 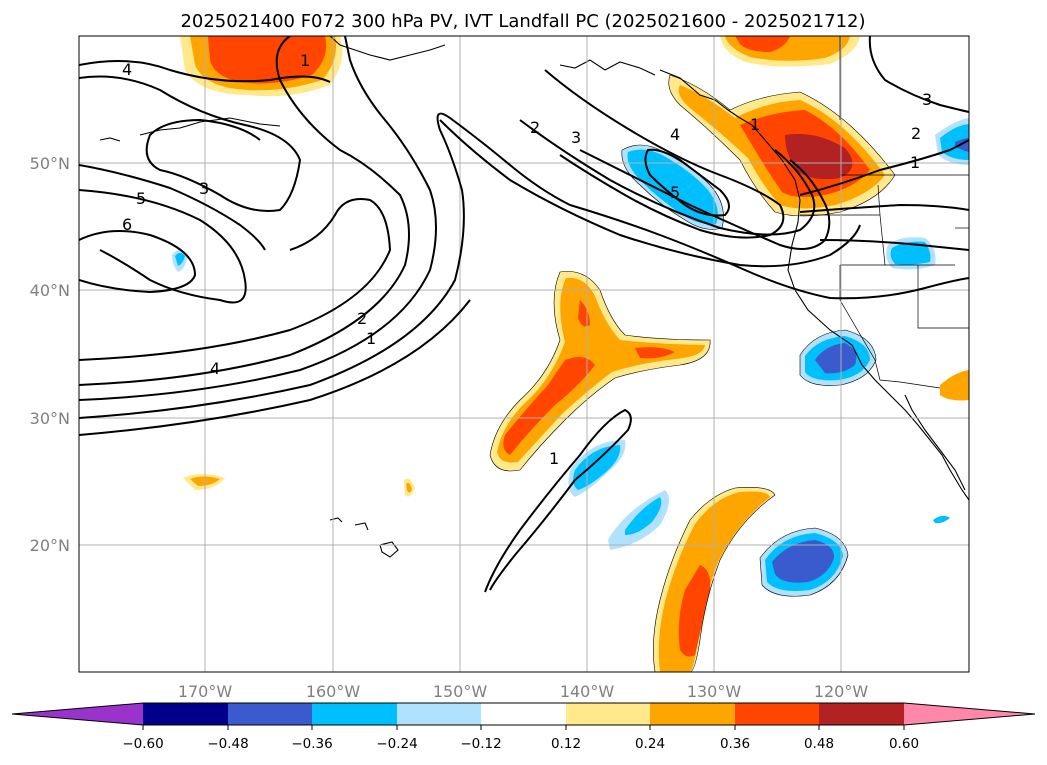 I want to click on colorbar-tick-label: −0.36, so click(x=311, y=744).